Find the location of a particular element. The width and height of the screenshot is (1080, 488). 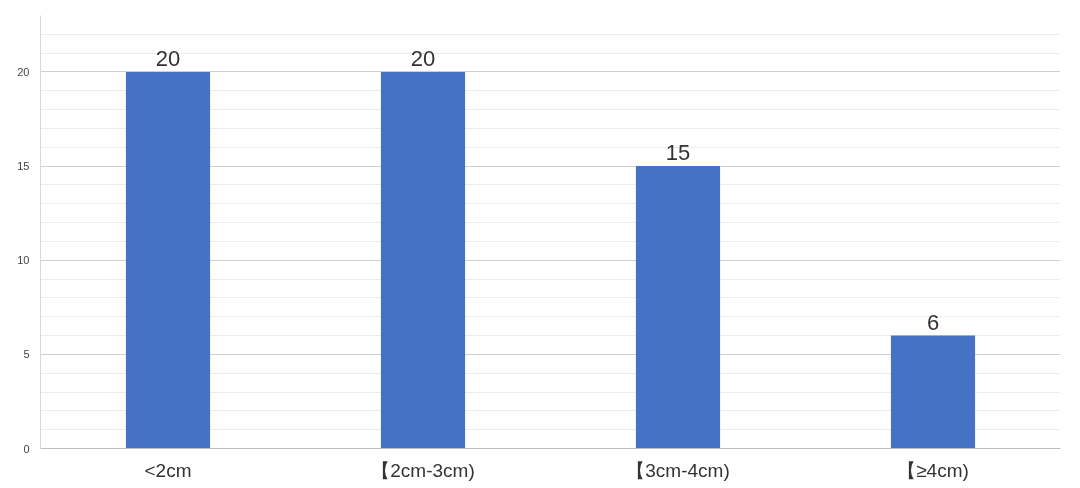

x-tick-label: <2cm is located at coordinates (168, 470).